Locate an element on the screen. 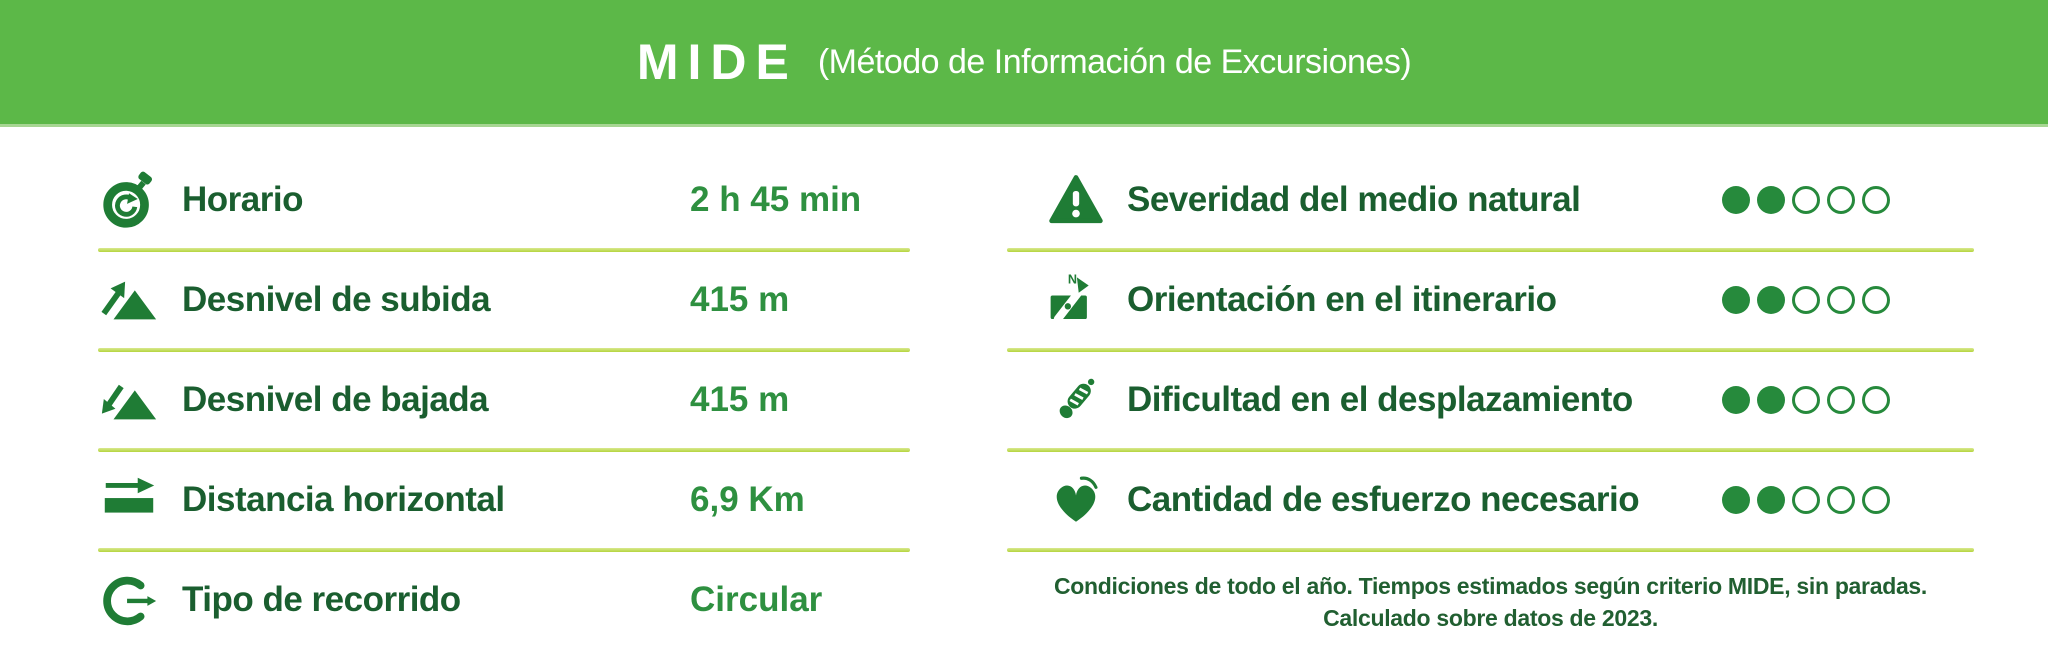 The width and height of the screenshot is (2048, 662). rating-label: Cantidad de esfuerzo necesario is located at coordinates (1383, 499).